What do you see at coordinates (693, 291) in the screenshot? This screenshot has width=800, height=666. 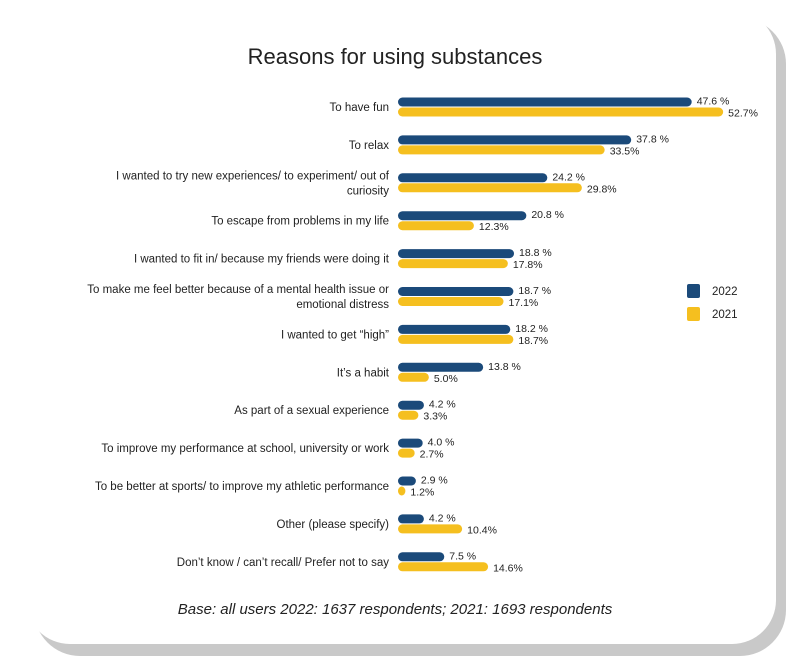 I see `legend-swatch-2022` at bounding box center [693, 291].